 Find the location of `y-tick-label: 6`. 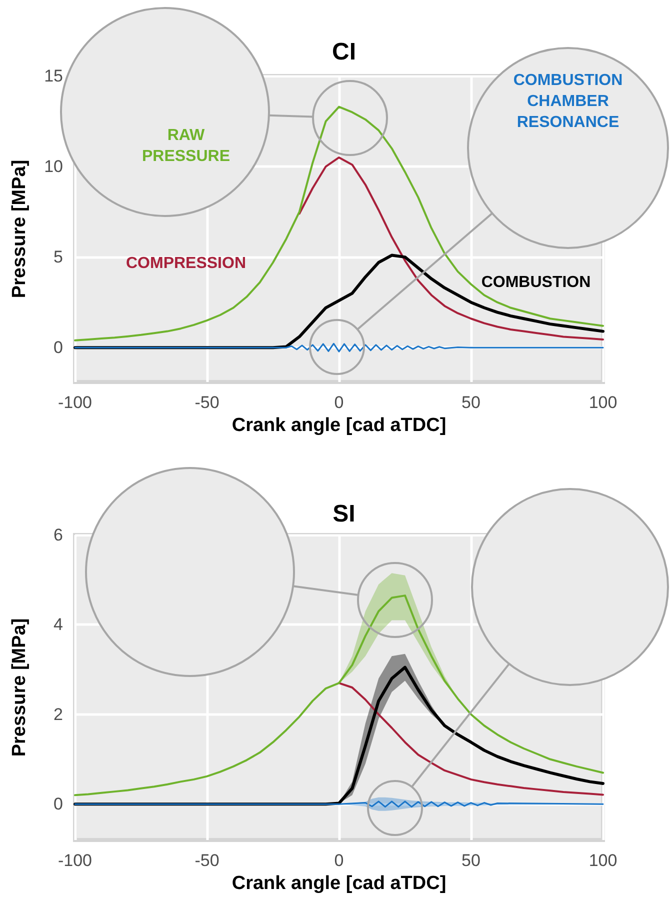

y-tick-label: 6 is located at coordinates (58, 535).